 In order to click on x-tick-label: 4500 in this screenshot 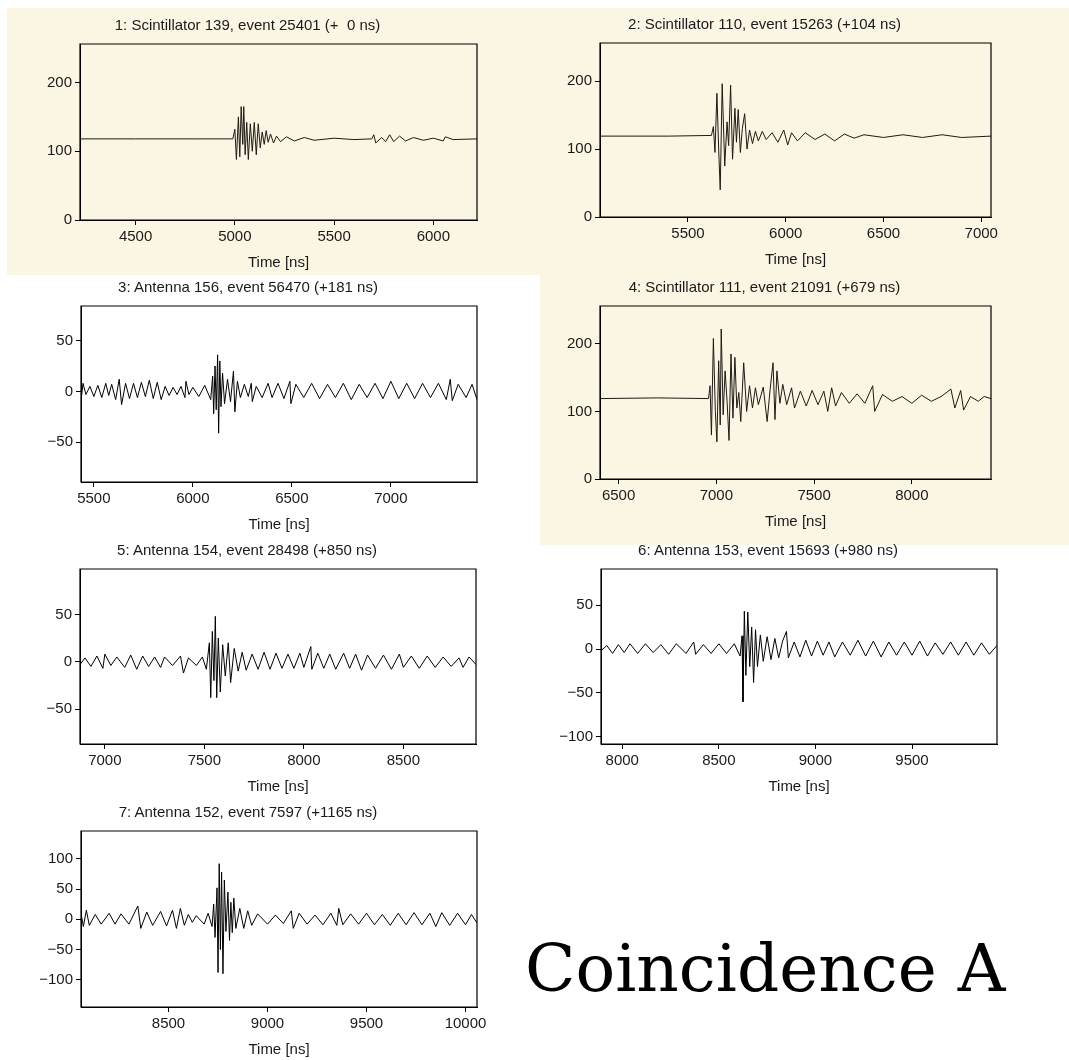, I will do `click(135, 236)`.